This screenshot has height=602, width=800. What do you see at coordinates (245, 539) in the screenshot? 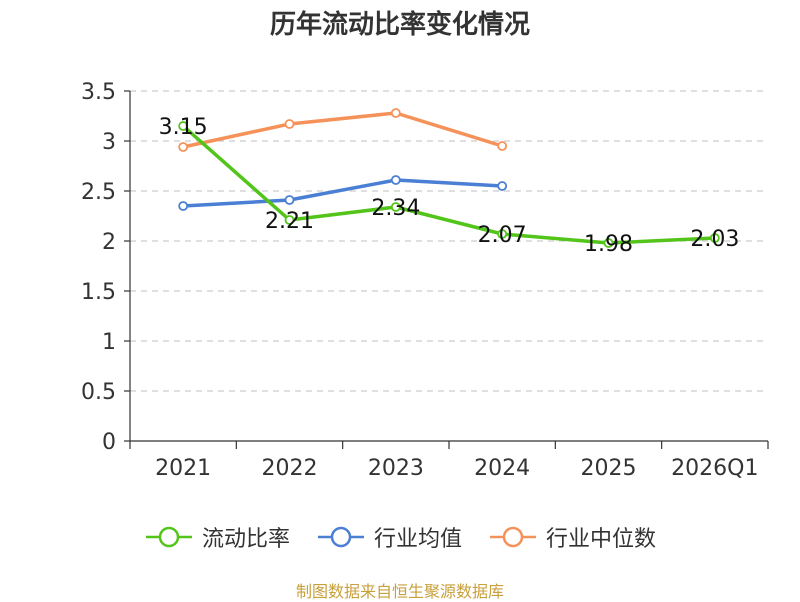
I see `legend-label: 流动比率` at bounding box center [245, 539].